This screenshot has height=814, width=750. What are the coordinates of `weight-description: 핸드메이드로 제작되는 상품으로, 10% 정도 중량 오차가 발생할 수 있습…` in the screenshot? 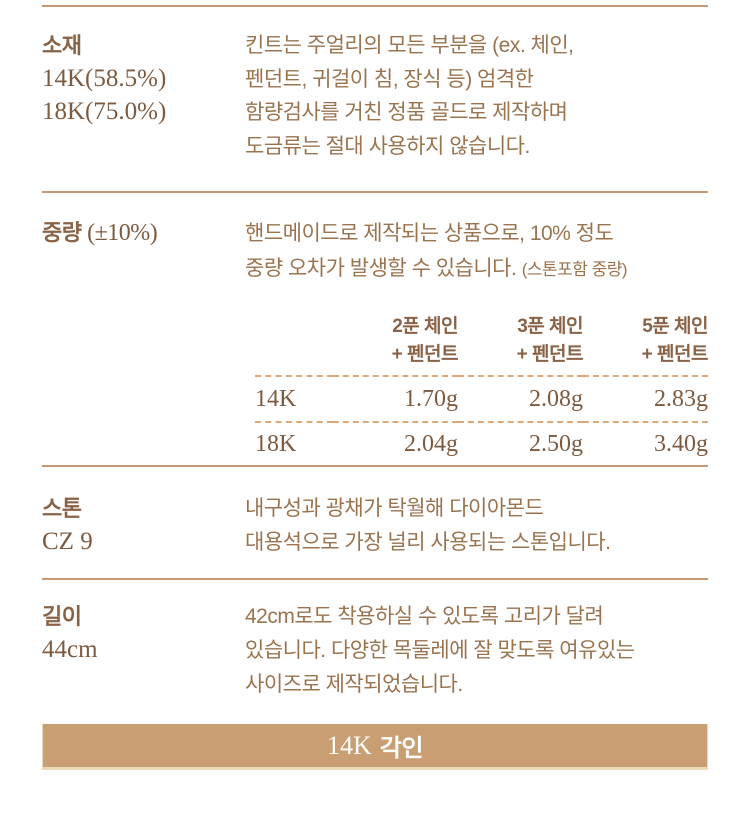 It's located at (476, 251).